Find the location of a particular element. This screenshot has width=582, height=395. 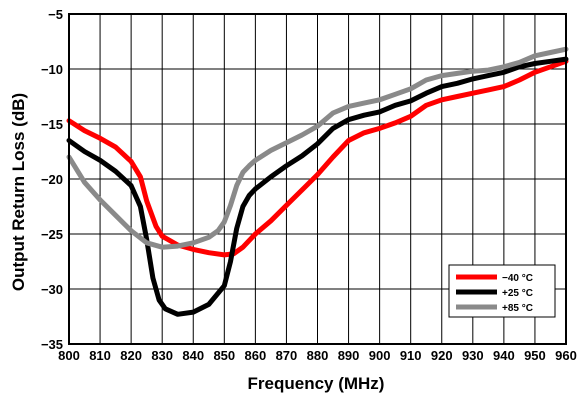

x-tick-label: 880 is located at coordinates (318, 355).